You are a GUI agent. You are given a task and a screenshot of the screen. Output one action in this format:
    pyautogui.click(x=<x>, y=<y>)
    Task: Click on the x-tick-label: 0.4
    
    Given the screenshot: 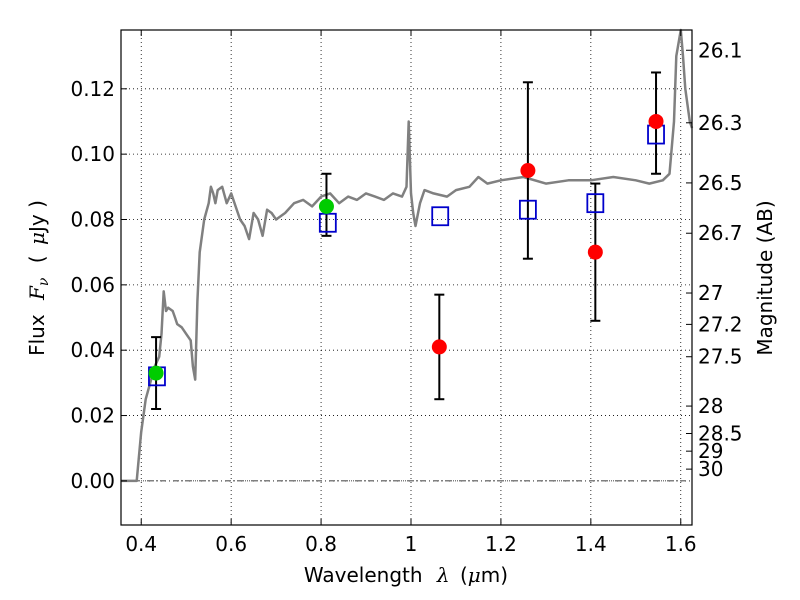 What is the action you would take?
    pyautogui.click(x=141, y=544)
    